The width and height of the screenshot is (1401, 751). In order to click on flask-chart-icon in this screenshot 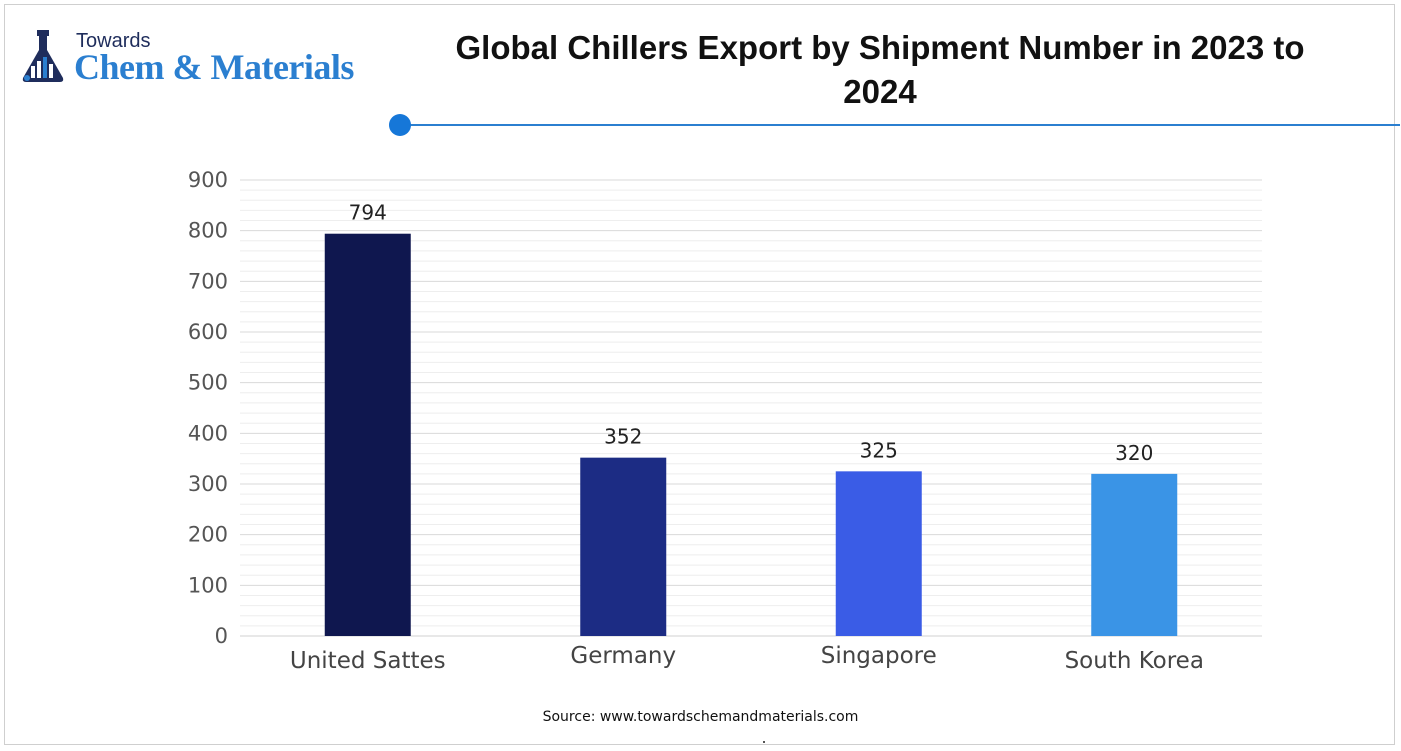, I will do `click(43, 56)`.